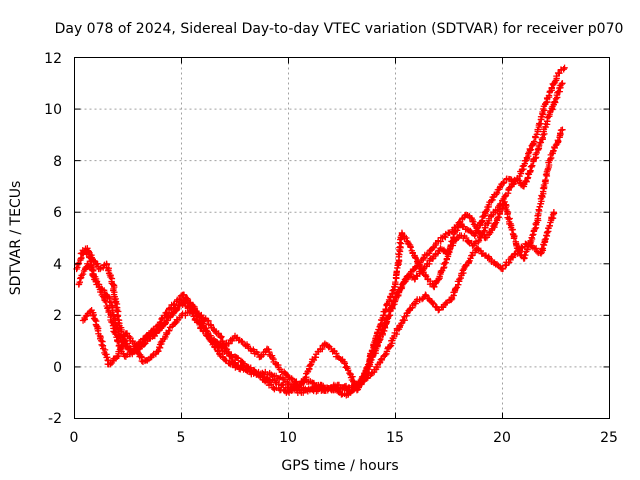  I want to click on x-axis-label: GPS time / hours, so click(339, 466).